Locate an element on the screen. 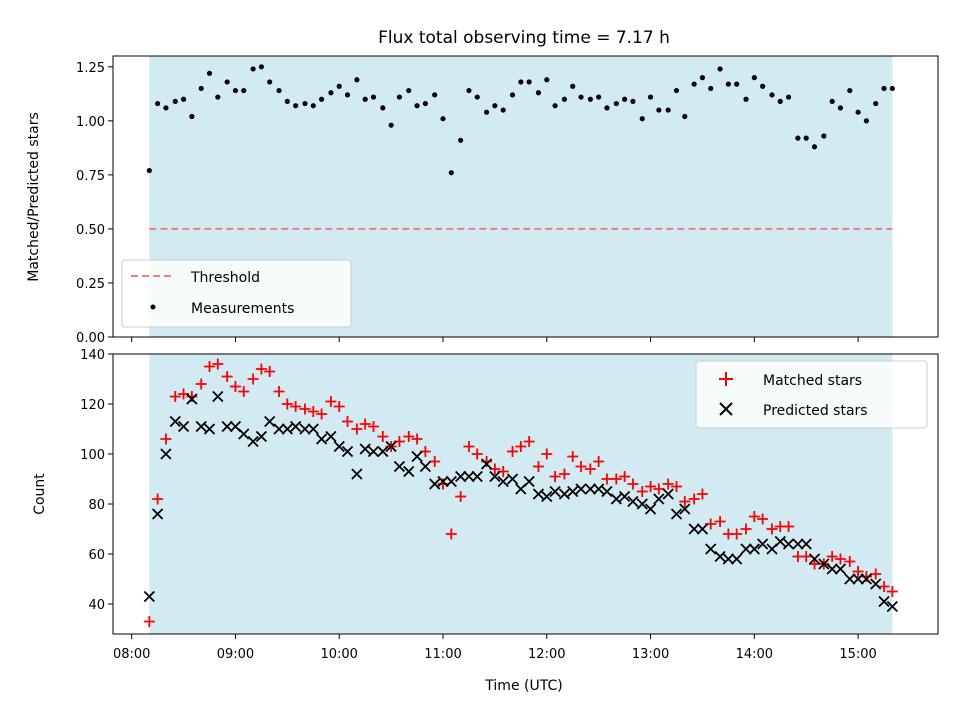 This screenshot has height=720, width=960. ratio-y-axis-label: Matched/Predicted stars is located at coordinates (34, 197).